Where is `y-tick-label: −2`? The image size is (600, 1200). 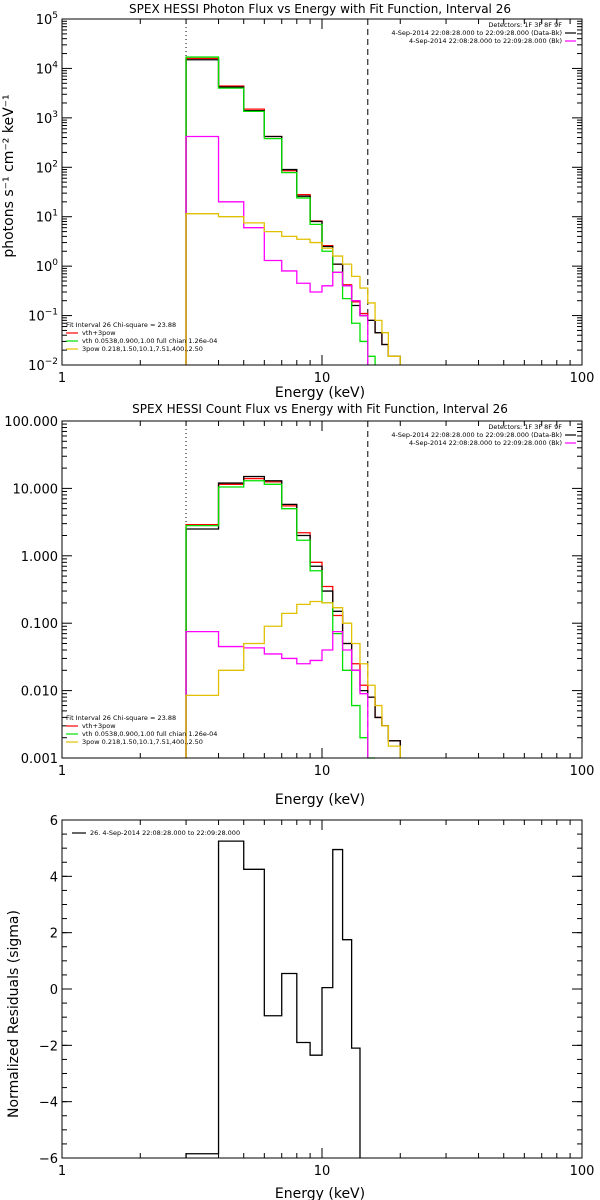 y-tick-label: −2 is located at coordinates (48, 1046).